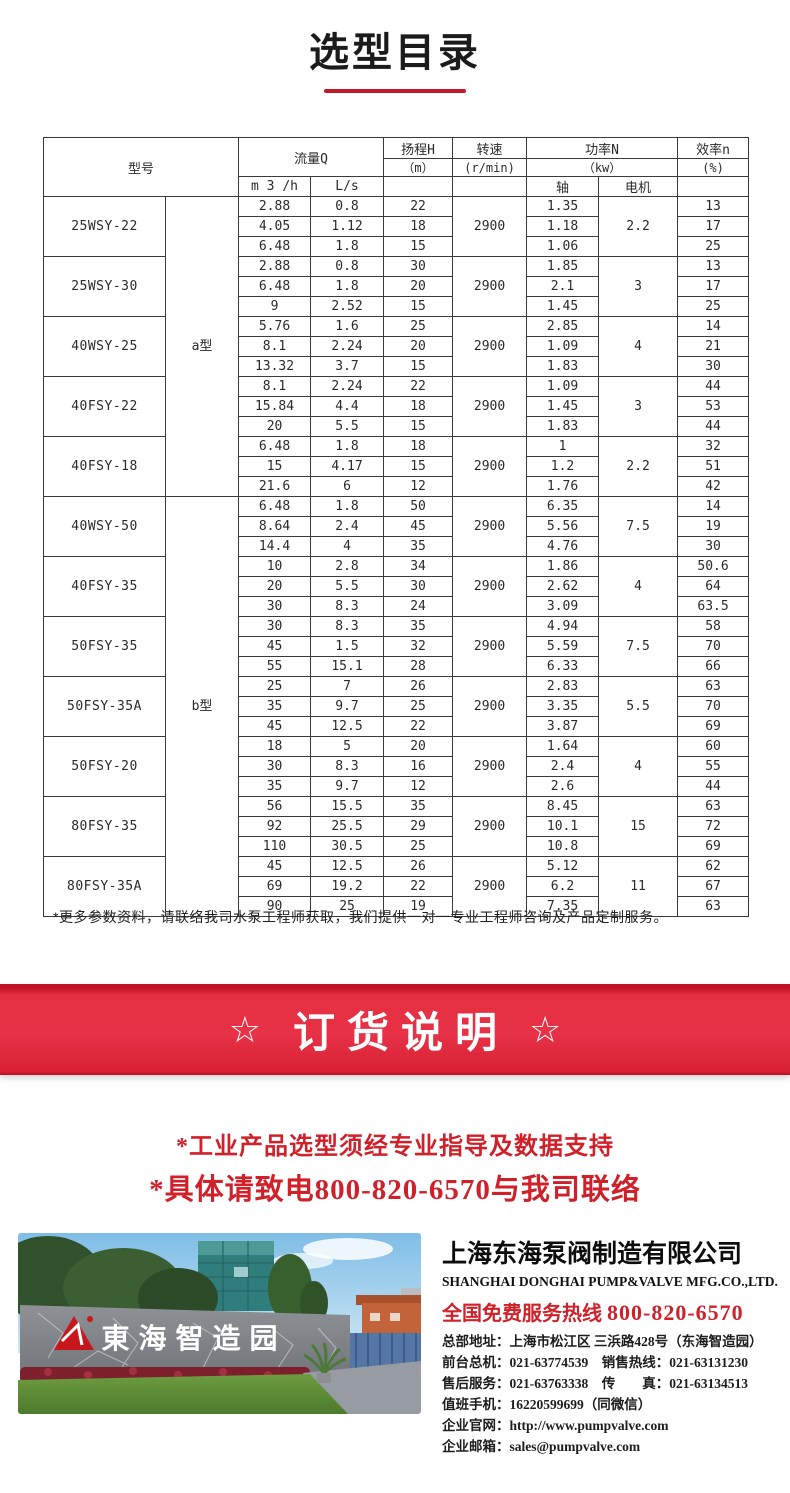 Image resolution: width=790 pixels, height=1493 pixels. What do you see at coordinates (595, 1362) in the screenshot?
I see `contact-line: 前台总机：021-63774539 销售热线：021-63131230` at bounding box center [595, 1362].